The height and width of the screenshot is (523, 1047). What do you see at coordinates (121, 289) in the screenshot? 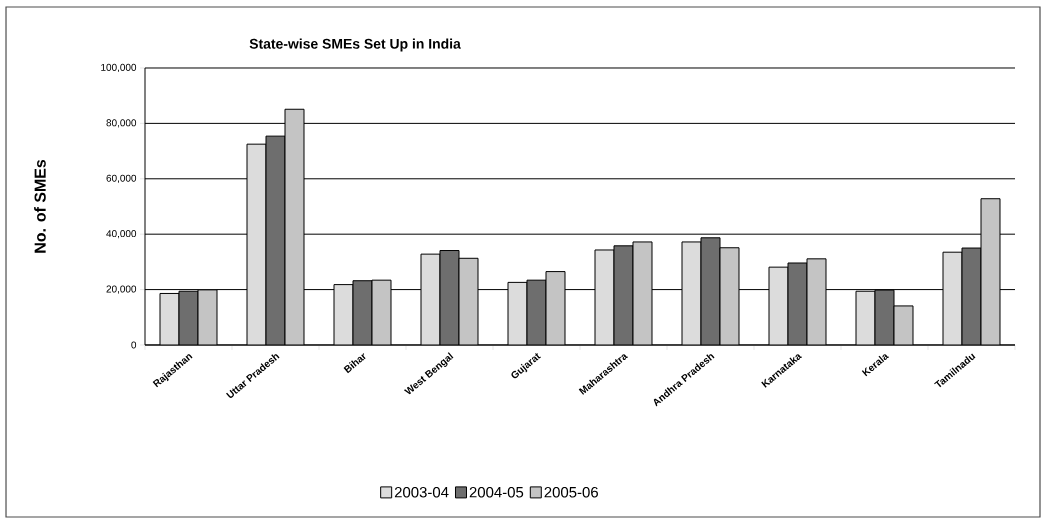
I see `y-tick-label: 20,000` at bounding box center [121, 289].